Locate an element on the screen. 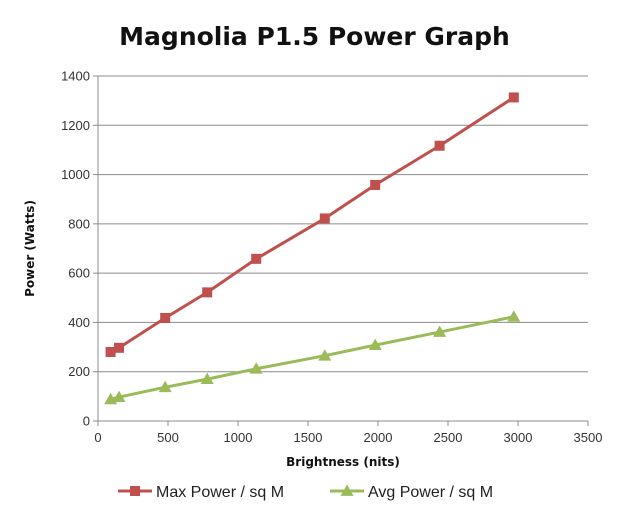  legend-label-1: Max Power / sq M is located at coordinates (220, 492).